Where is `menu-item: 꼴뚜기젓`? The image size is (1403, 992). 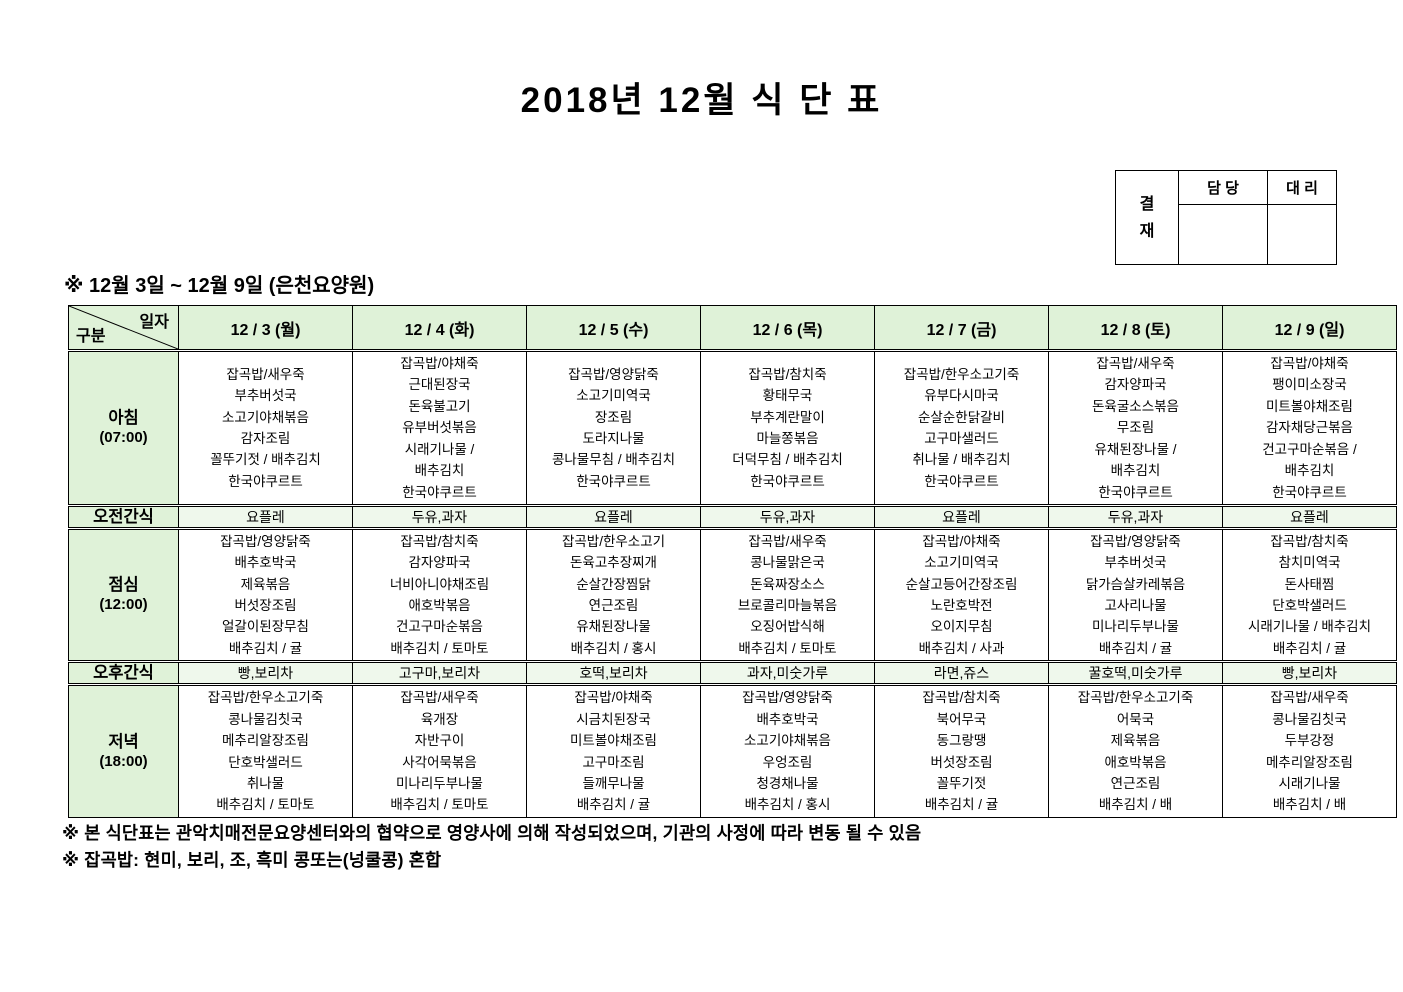 menu-item: 꼴뚜기젓 is located at coordinates (961, 783).